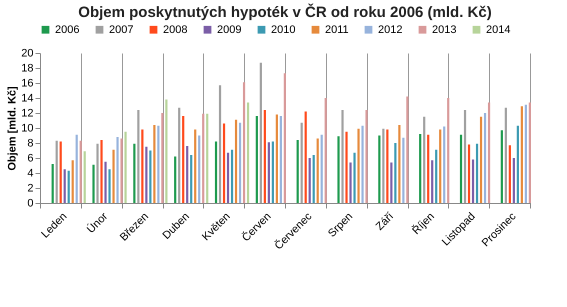 The height and width of the screenshot is (307, 567). Describe the element at coordinates (283, 30) in the screenshot. I see `legend-label: 2010` at that location.